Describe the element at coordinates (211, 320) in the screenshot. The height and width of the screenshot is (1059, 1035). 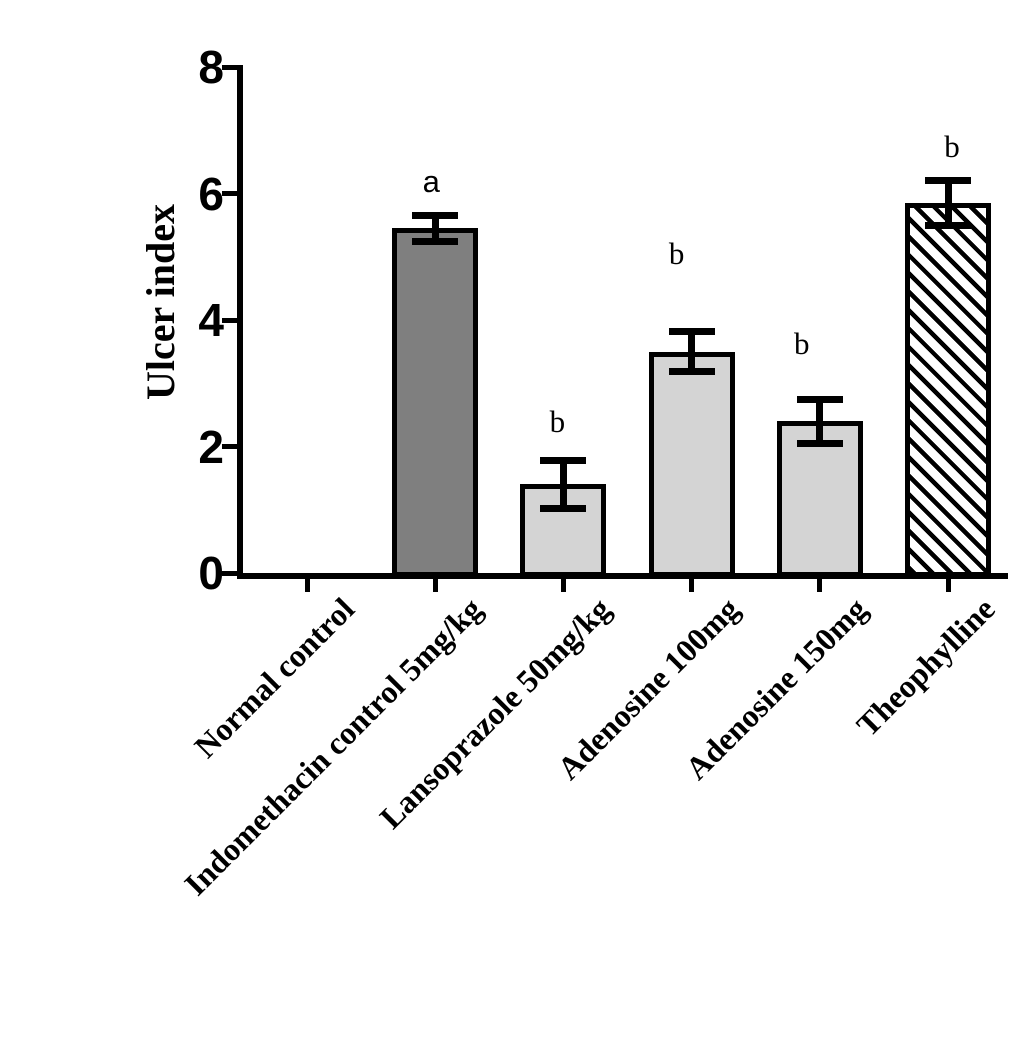
I see `ytick-label: 4` at that location.